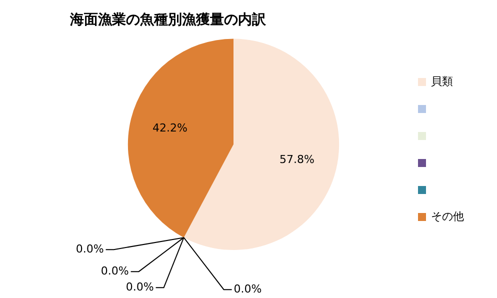  Describe the element at coordinates (168, 20) in the screenshot. I see `chart-title: 海面漁業の魚種別漁獲量の内訳` at that location.